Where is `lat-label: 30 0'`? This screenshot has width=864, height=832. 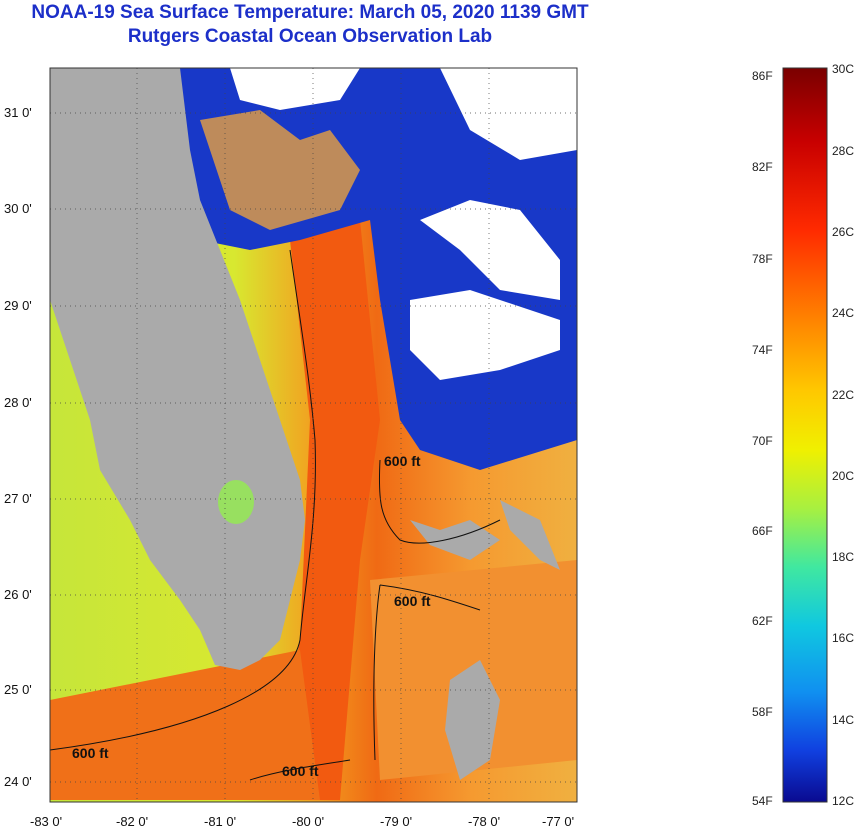 lat-label: 30 0' is located at coordinates (18, 208).